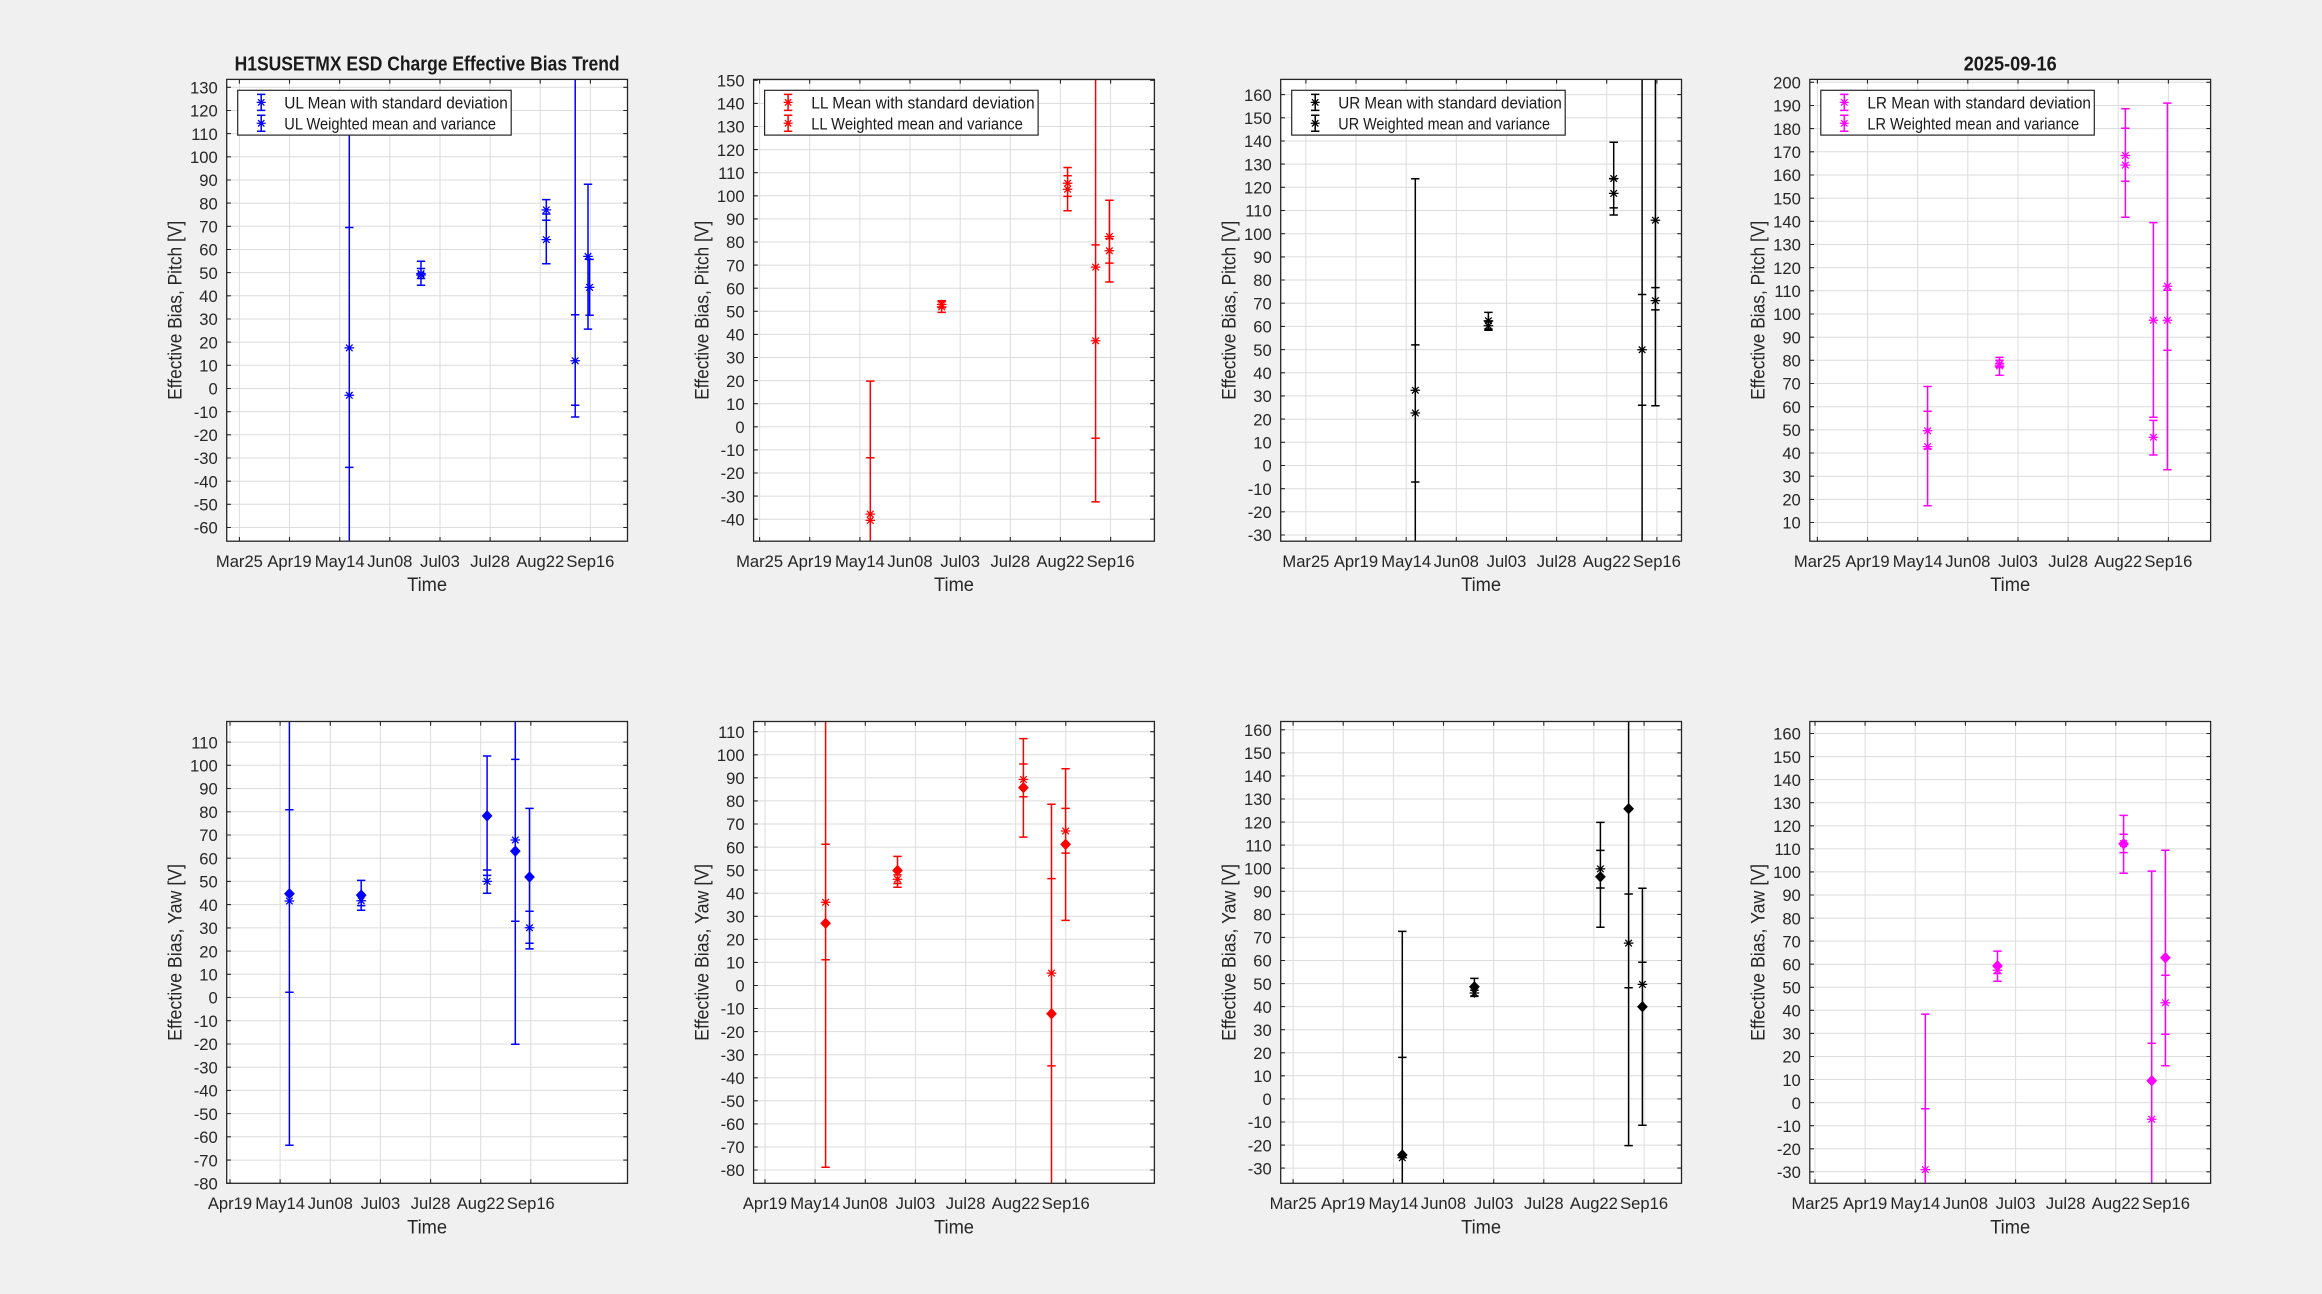  I want to click on svg-text: Effective Bias, Pitch [V], so click(1759, 310).